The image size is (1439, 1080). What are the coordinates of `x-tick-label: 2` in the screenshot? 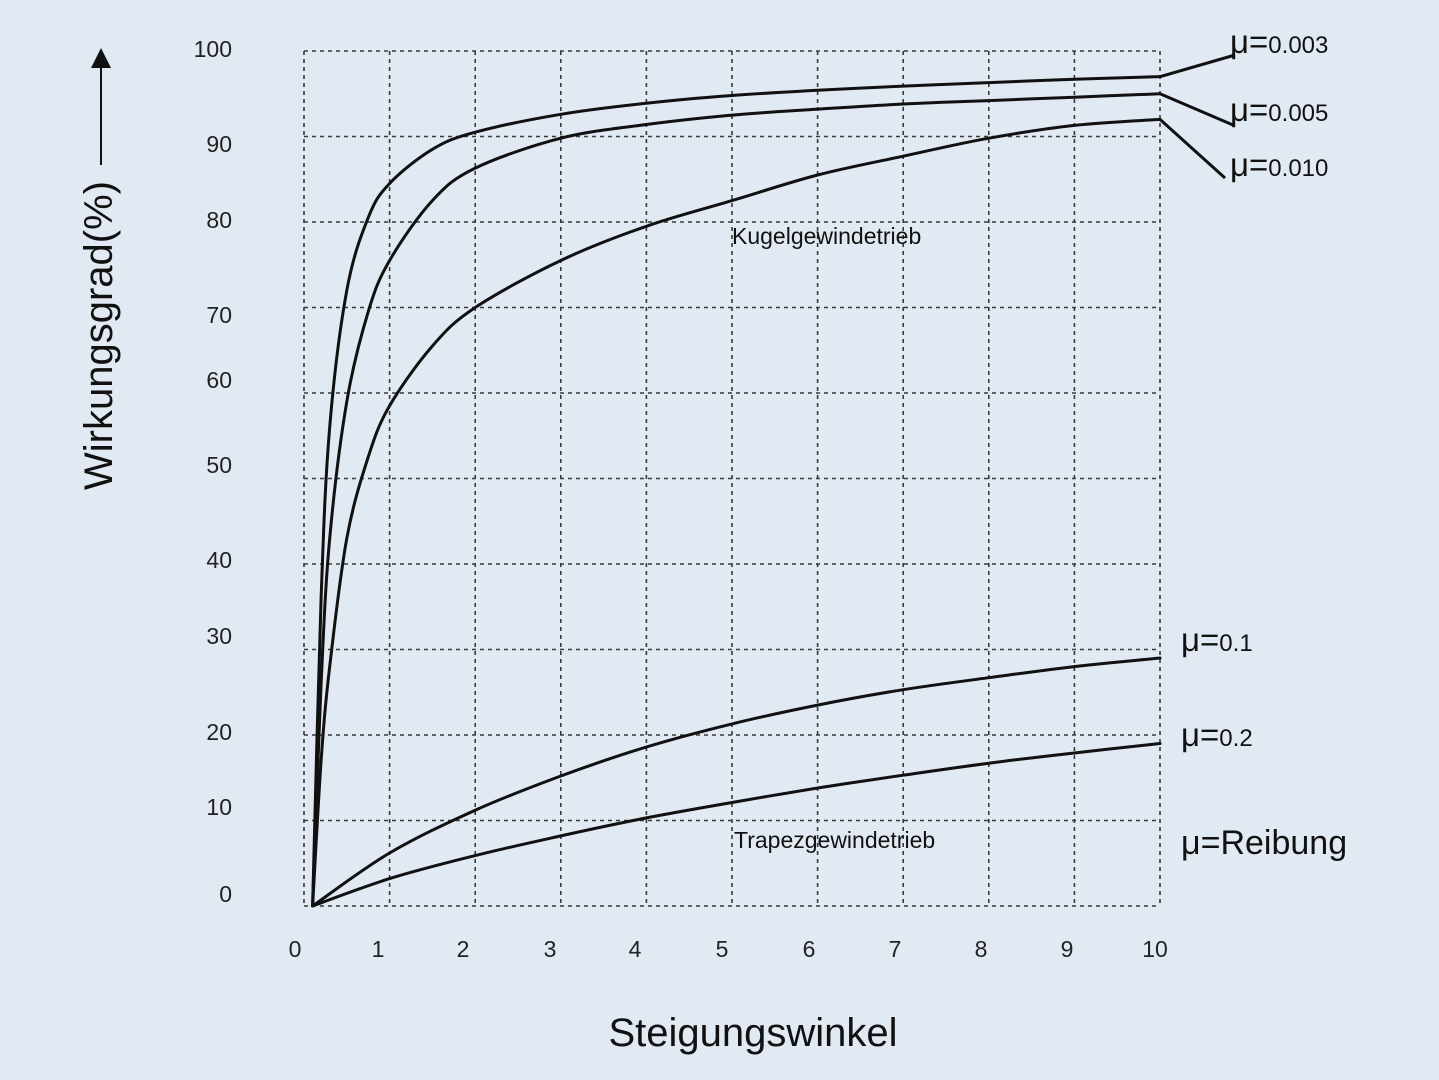 It's located at (463, 949).